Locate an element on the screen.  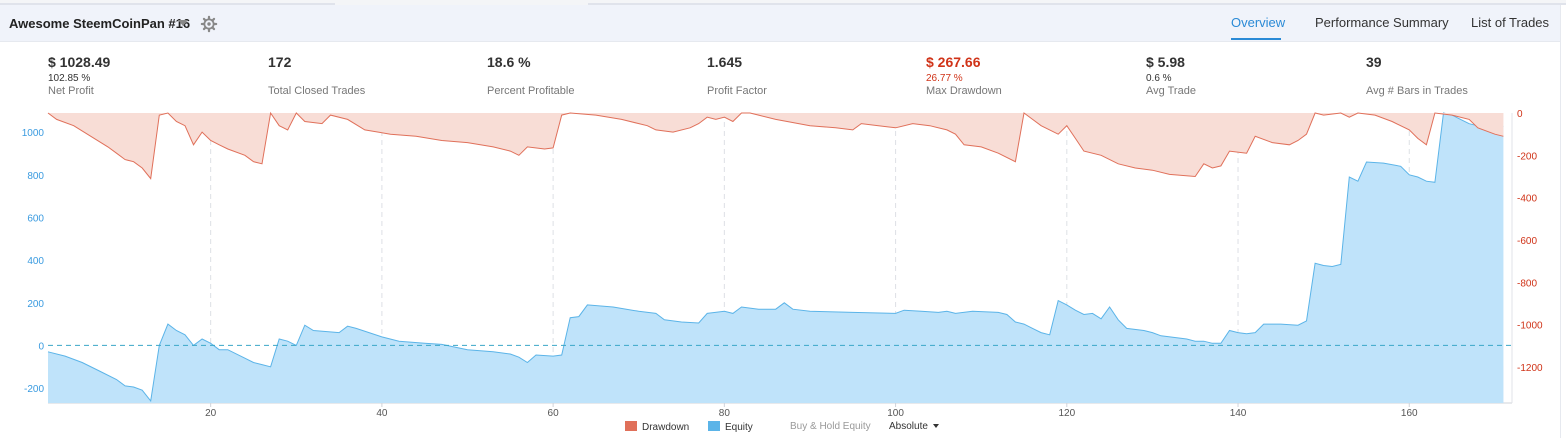
drawdown-swatch is located at coordinates (631, 426).